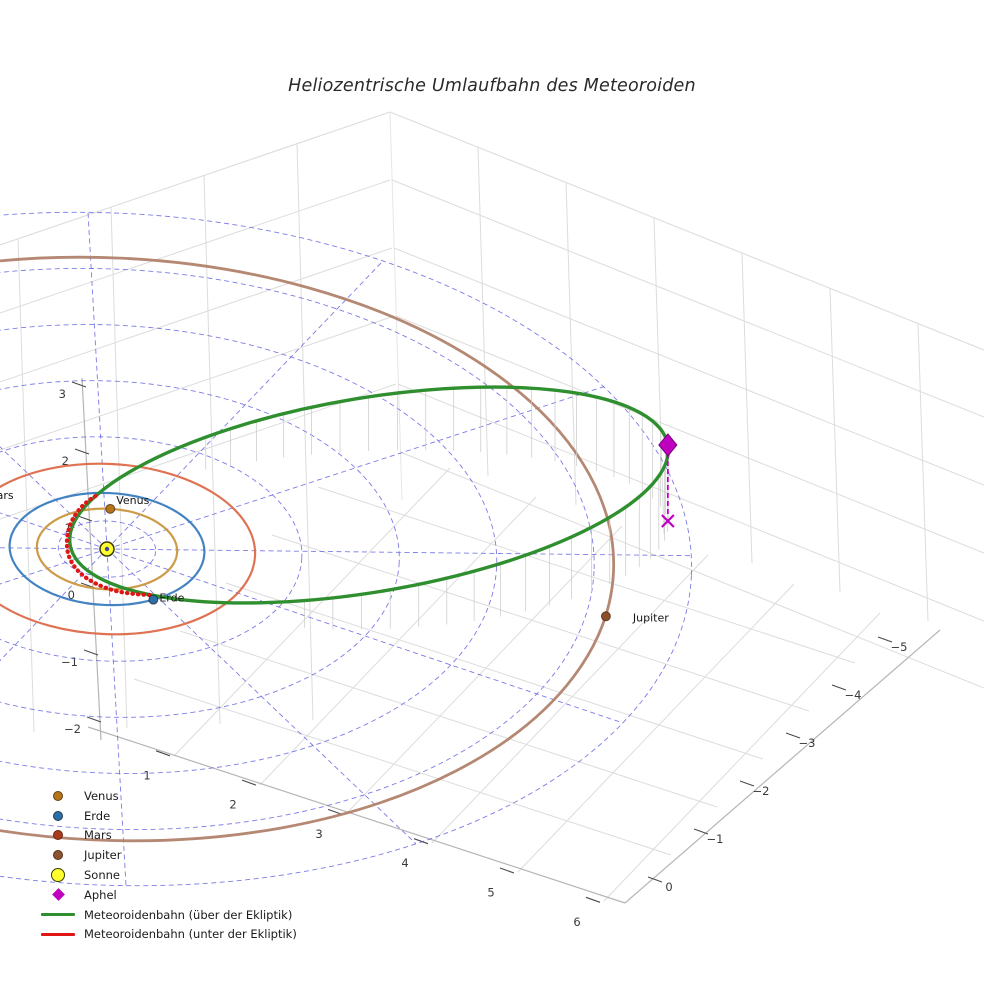 This screenshot has height=984, width=984. What do you see at coordinates (404, 863) in the screenshot?
I see `x-tick-label: 4` at bounding box center [404, 863].